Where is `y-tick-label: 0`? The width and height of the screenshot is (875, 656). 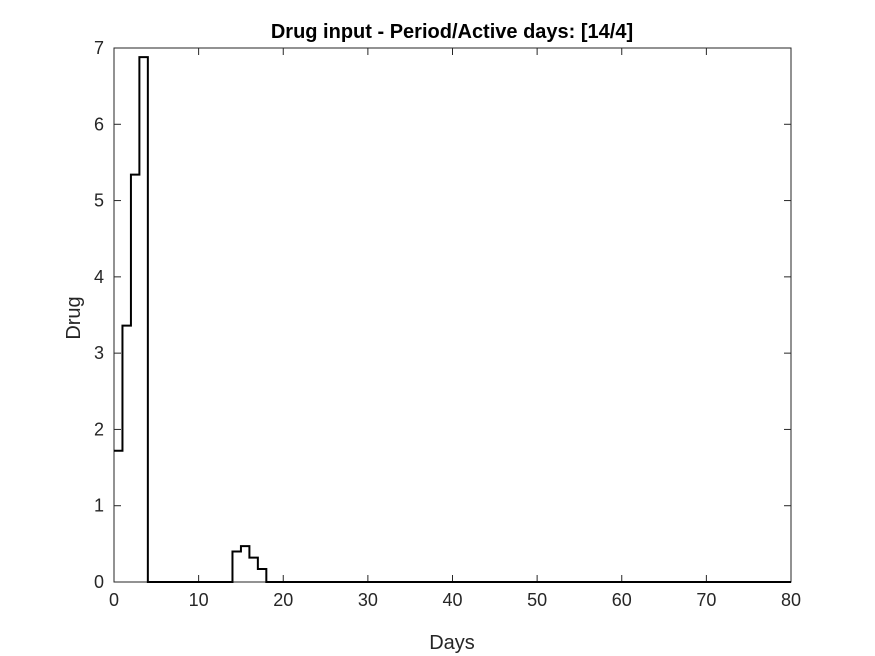
y-tick-label: 0 is located at coordinates (99, 582).